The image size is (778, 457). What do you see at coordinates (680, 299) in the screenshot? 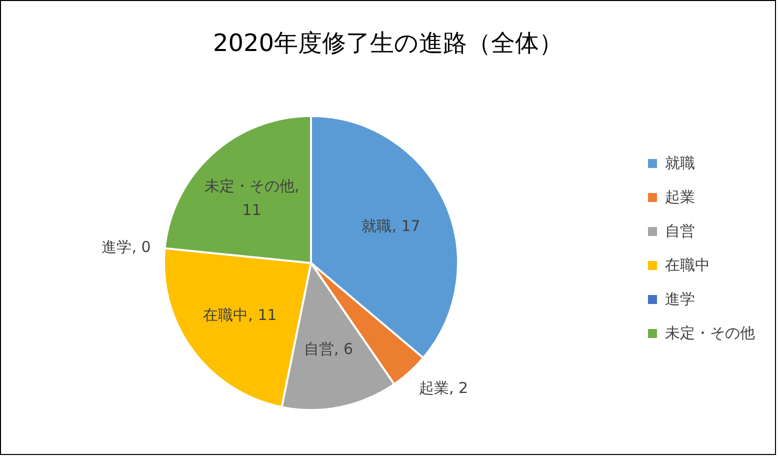
I see `legend-label: 進学` at bounding box center [680, 299].